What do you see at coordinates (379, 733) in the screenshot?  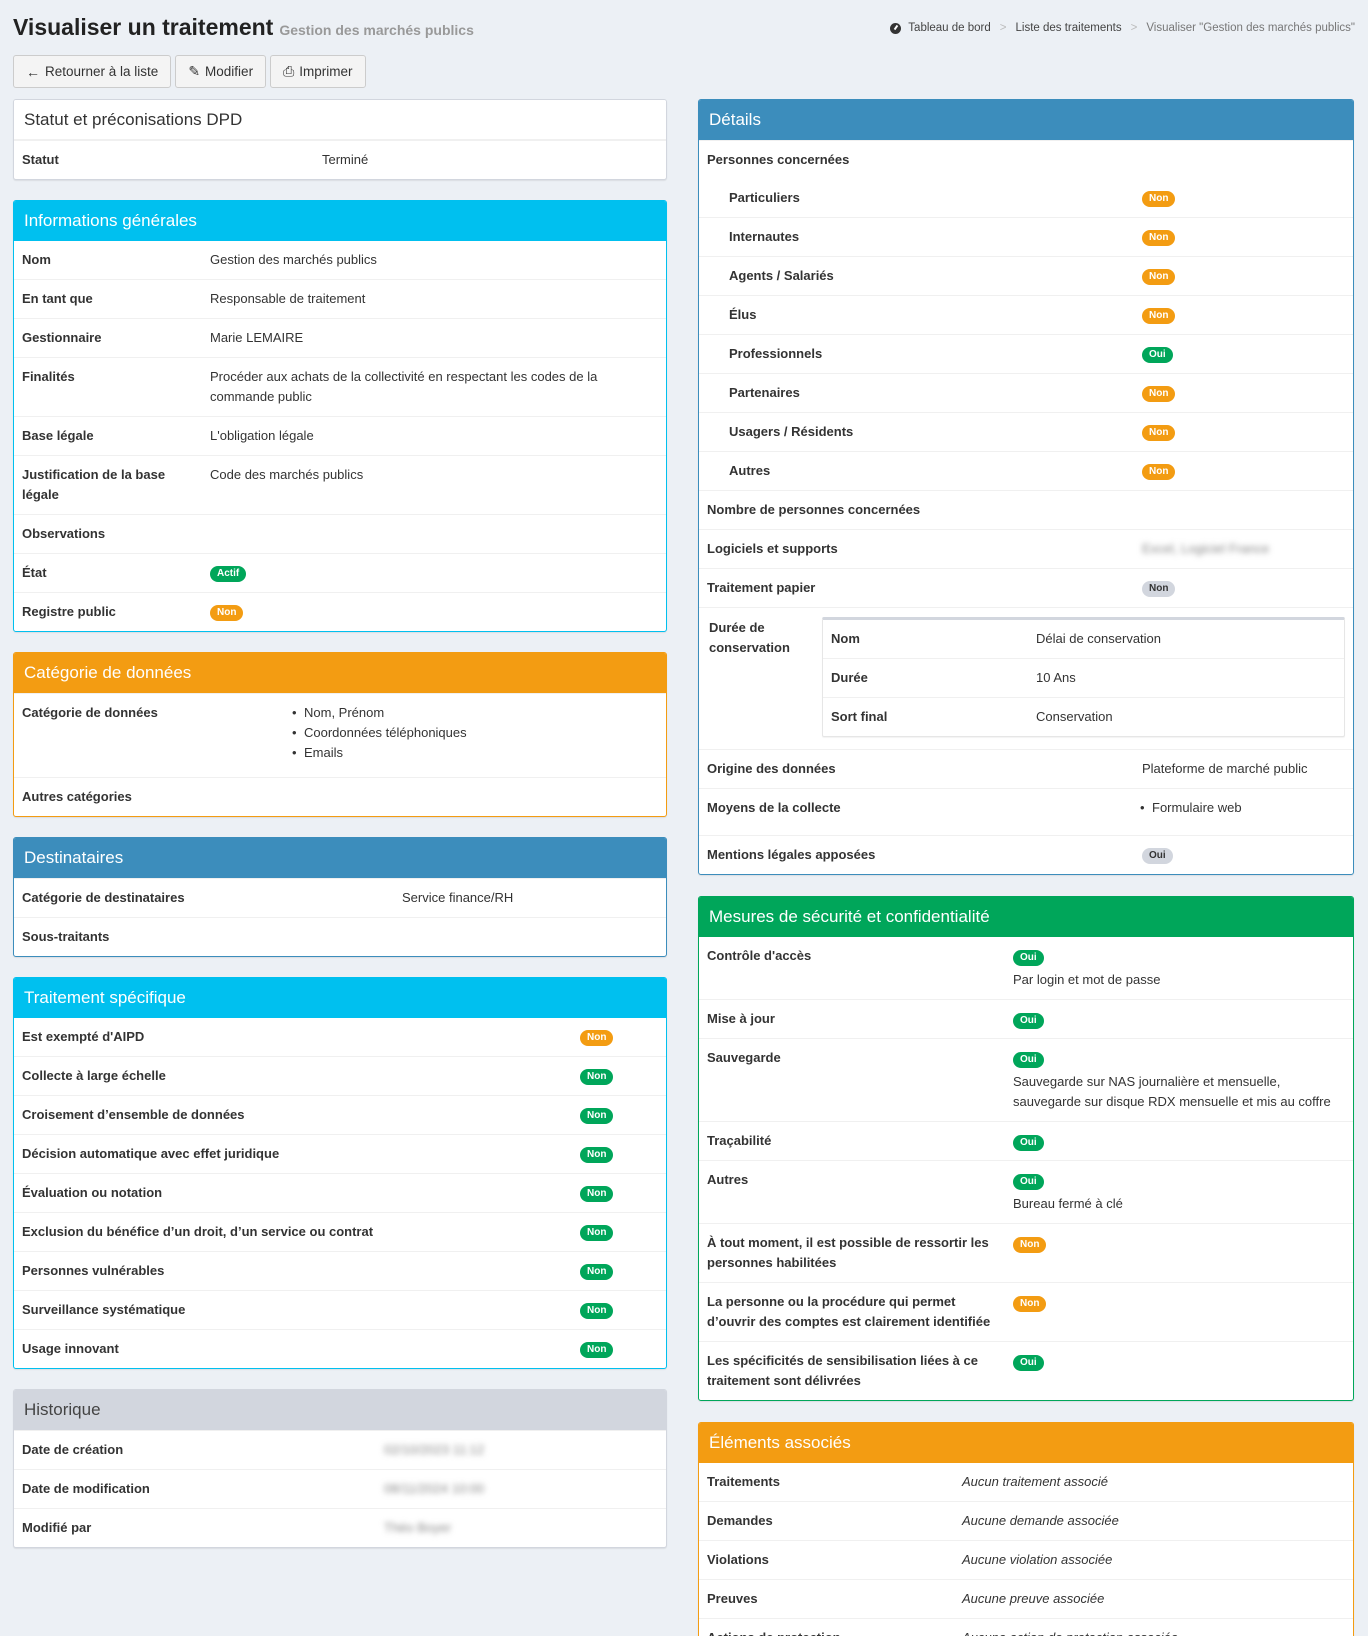 I see `list-item: Coordonnées téléphoniques` at bounding box center [379, 733].